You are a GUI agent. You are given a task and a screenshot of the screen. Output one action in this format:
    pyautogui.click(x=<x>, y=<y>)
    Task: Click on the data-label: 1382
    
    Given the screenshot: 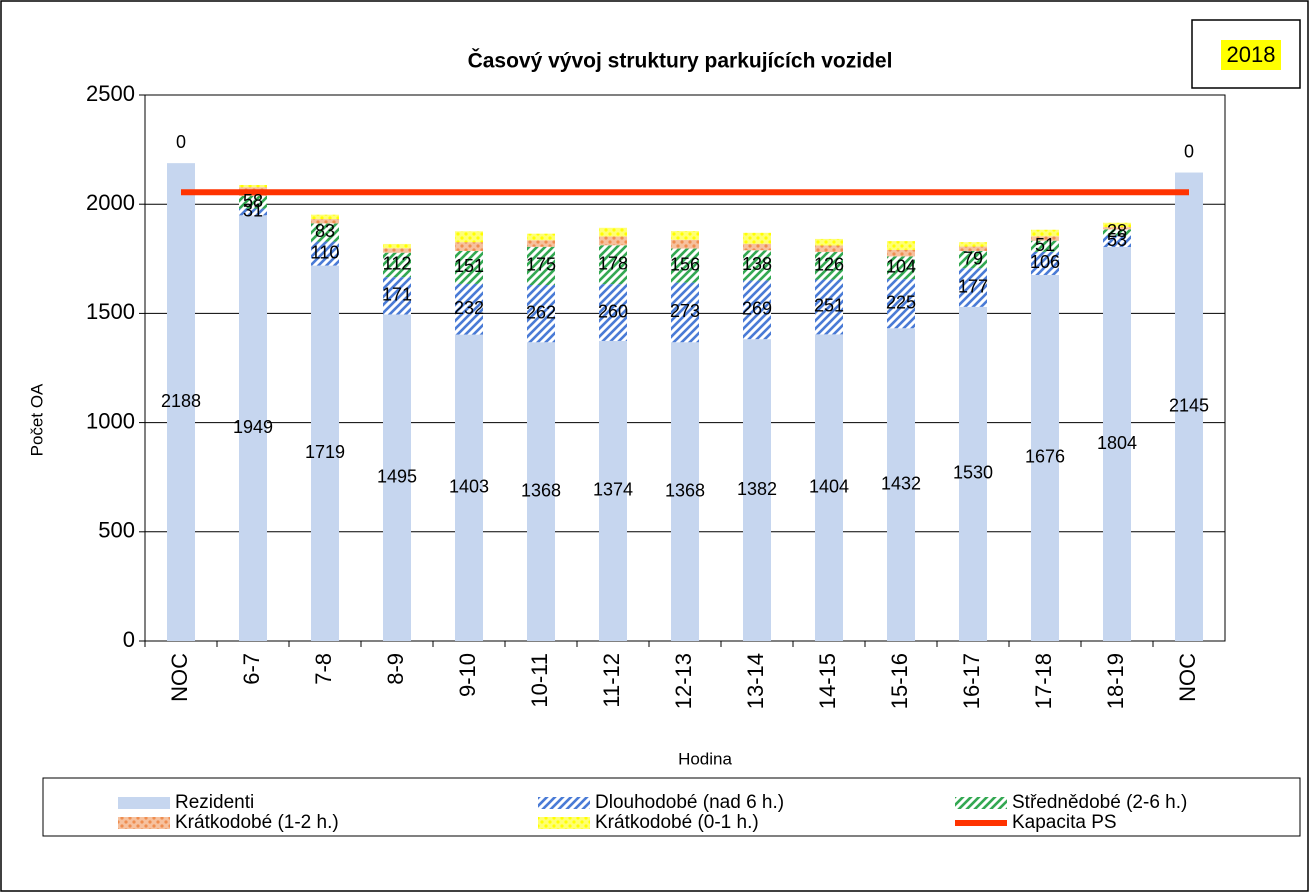 What is the action you would take?
    pyautogui.click(x=757, y=489)
    